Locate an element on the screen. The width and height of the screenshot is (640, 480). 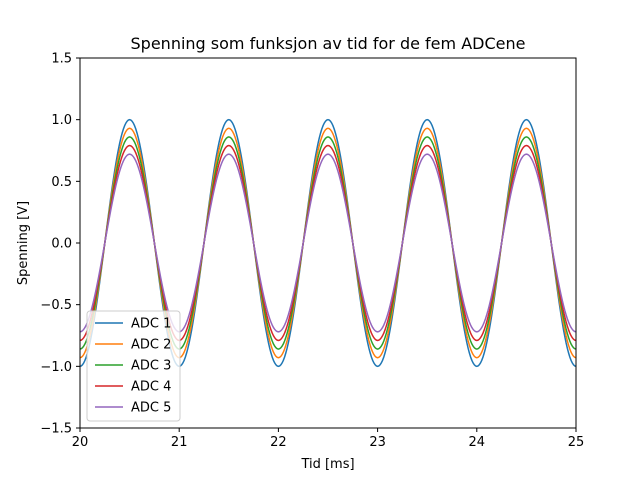
x-axis-label: Tid [ms] is located at coordinates (327, 464).